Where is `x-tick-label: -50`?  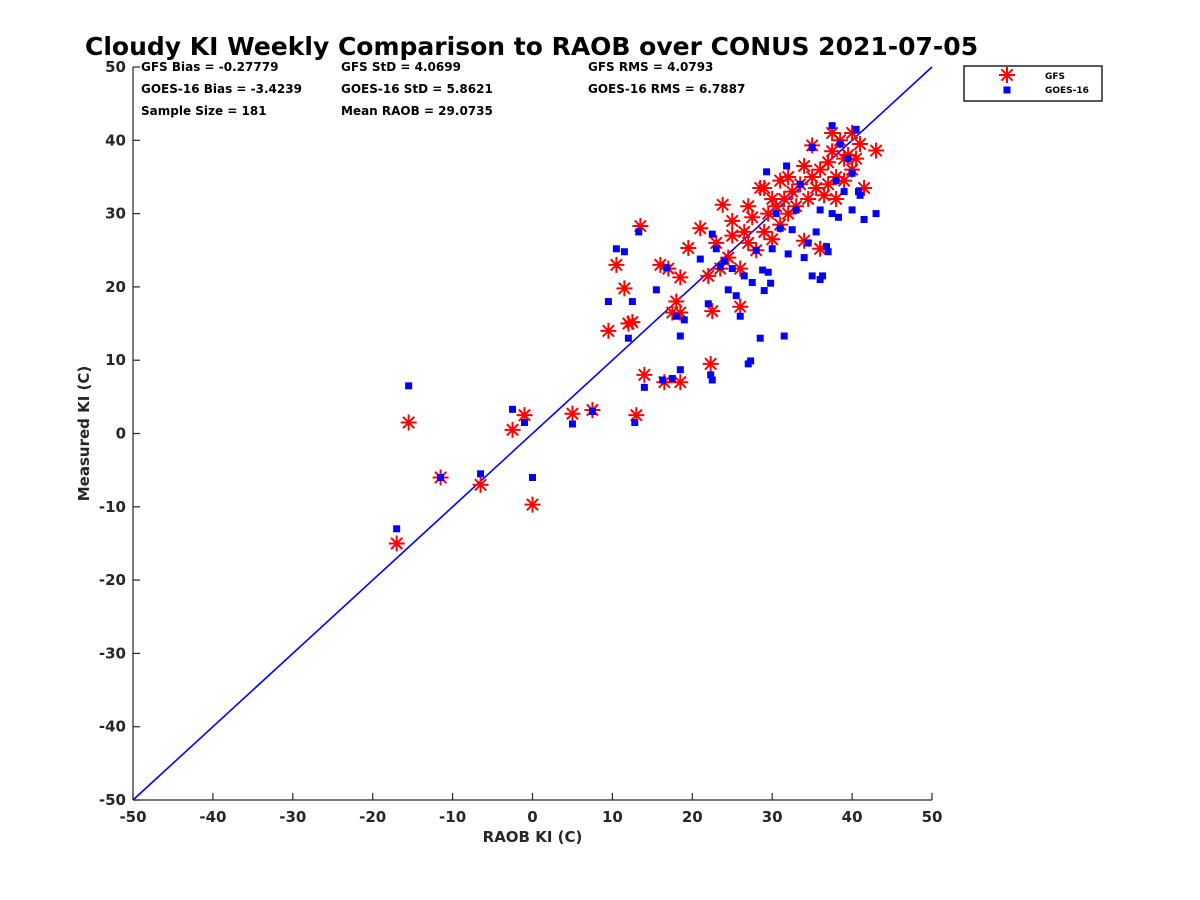
x-tick-label: -50 is located at coordinates (132, 817).